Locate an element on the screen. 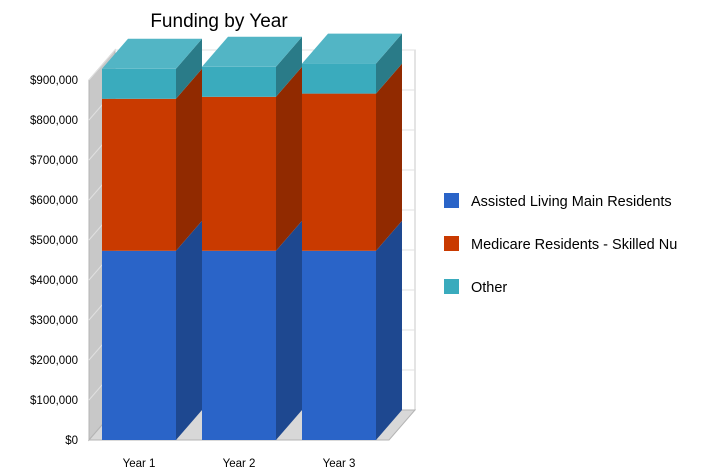 The width and height of the screenshot is (715, 472). legend-label: Other is located at coordinates (489, 288).